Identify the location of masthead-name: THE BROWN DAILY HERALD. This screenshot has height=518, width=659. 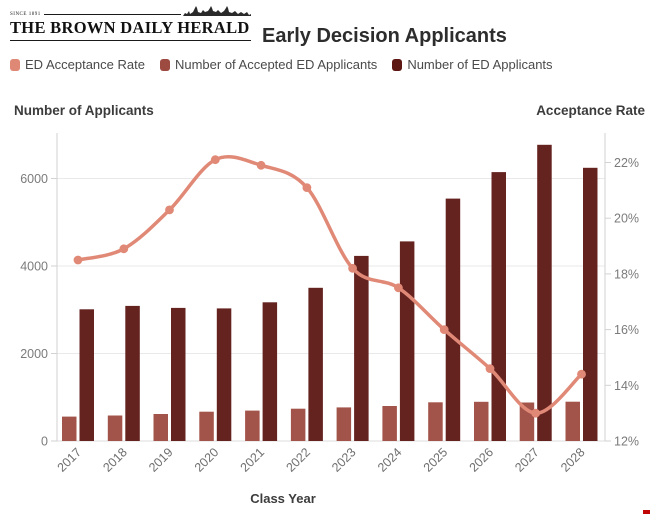
(130, 27).